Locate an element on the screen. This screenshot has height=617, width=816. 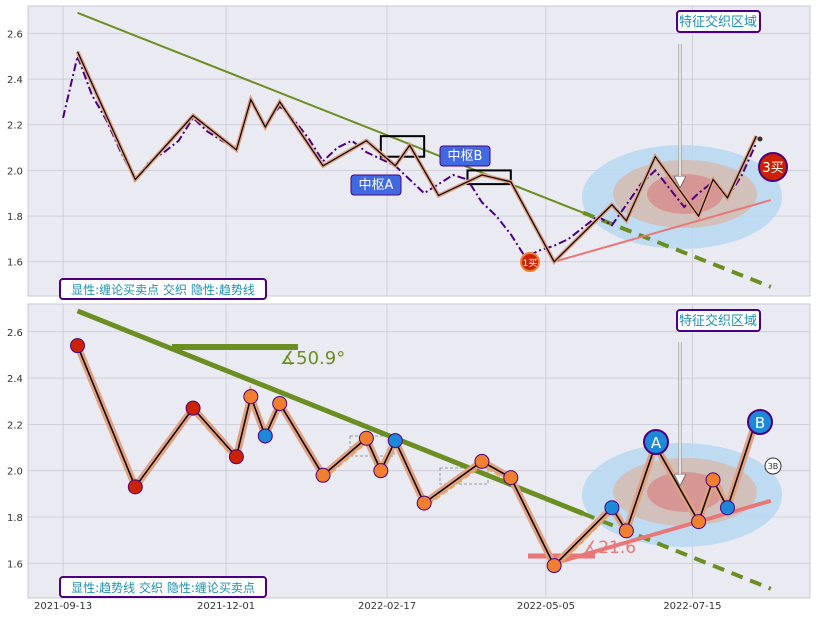
pivot-box-b is located at coordinates (489, 177).